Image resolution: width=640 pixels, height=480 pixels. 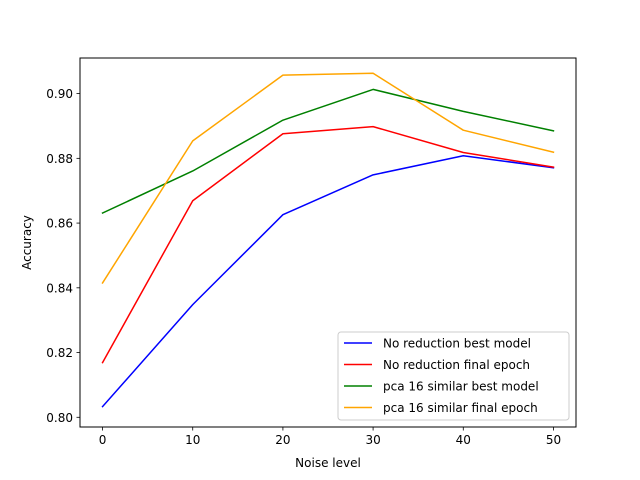 I want to click on legend-label: No reduction best model, so click(x=457, y=344).